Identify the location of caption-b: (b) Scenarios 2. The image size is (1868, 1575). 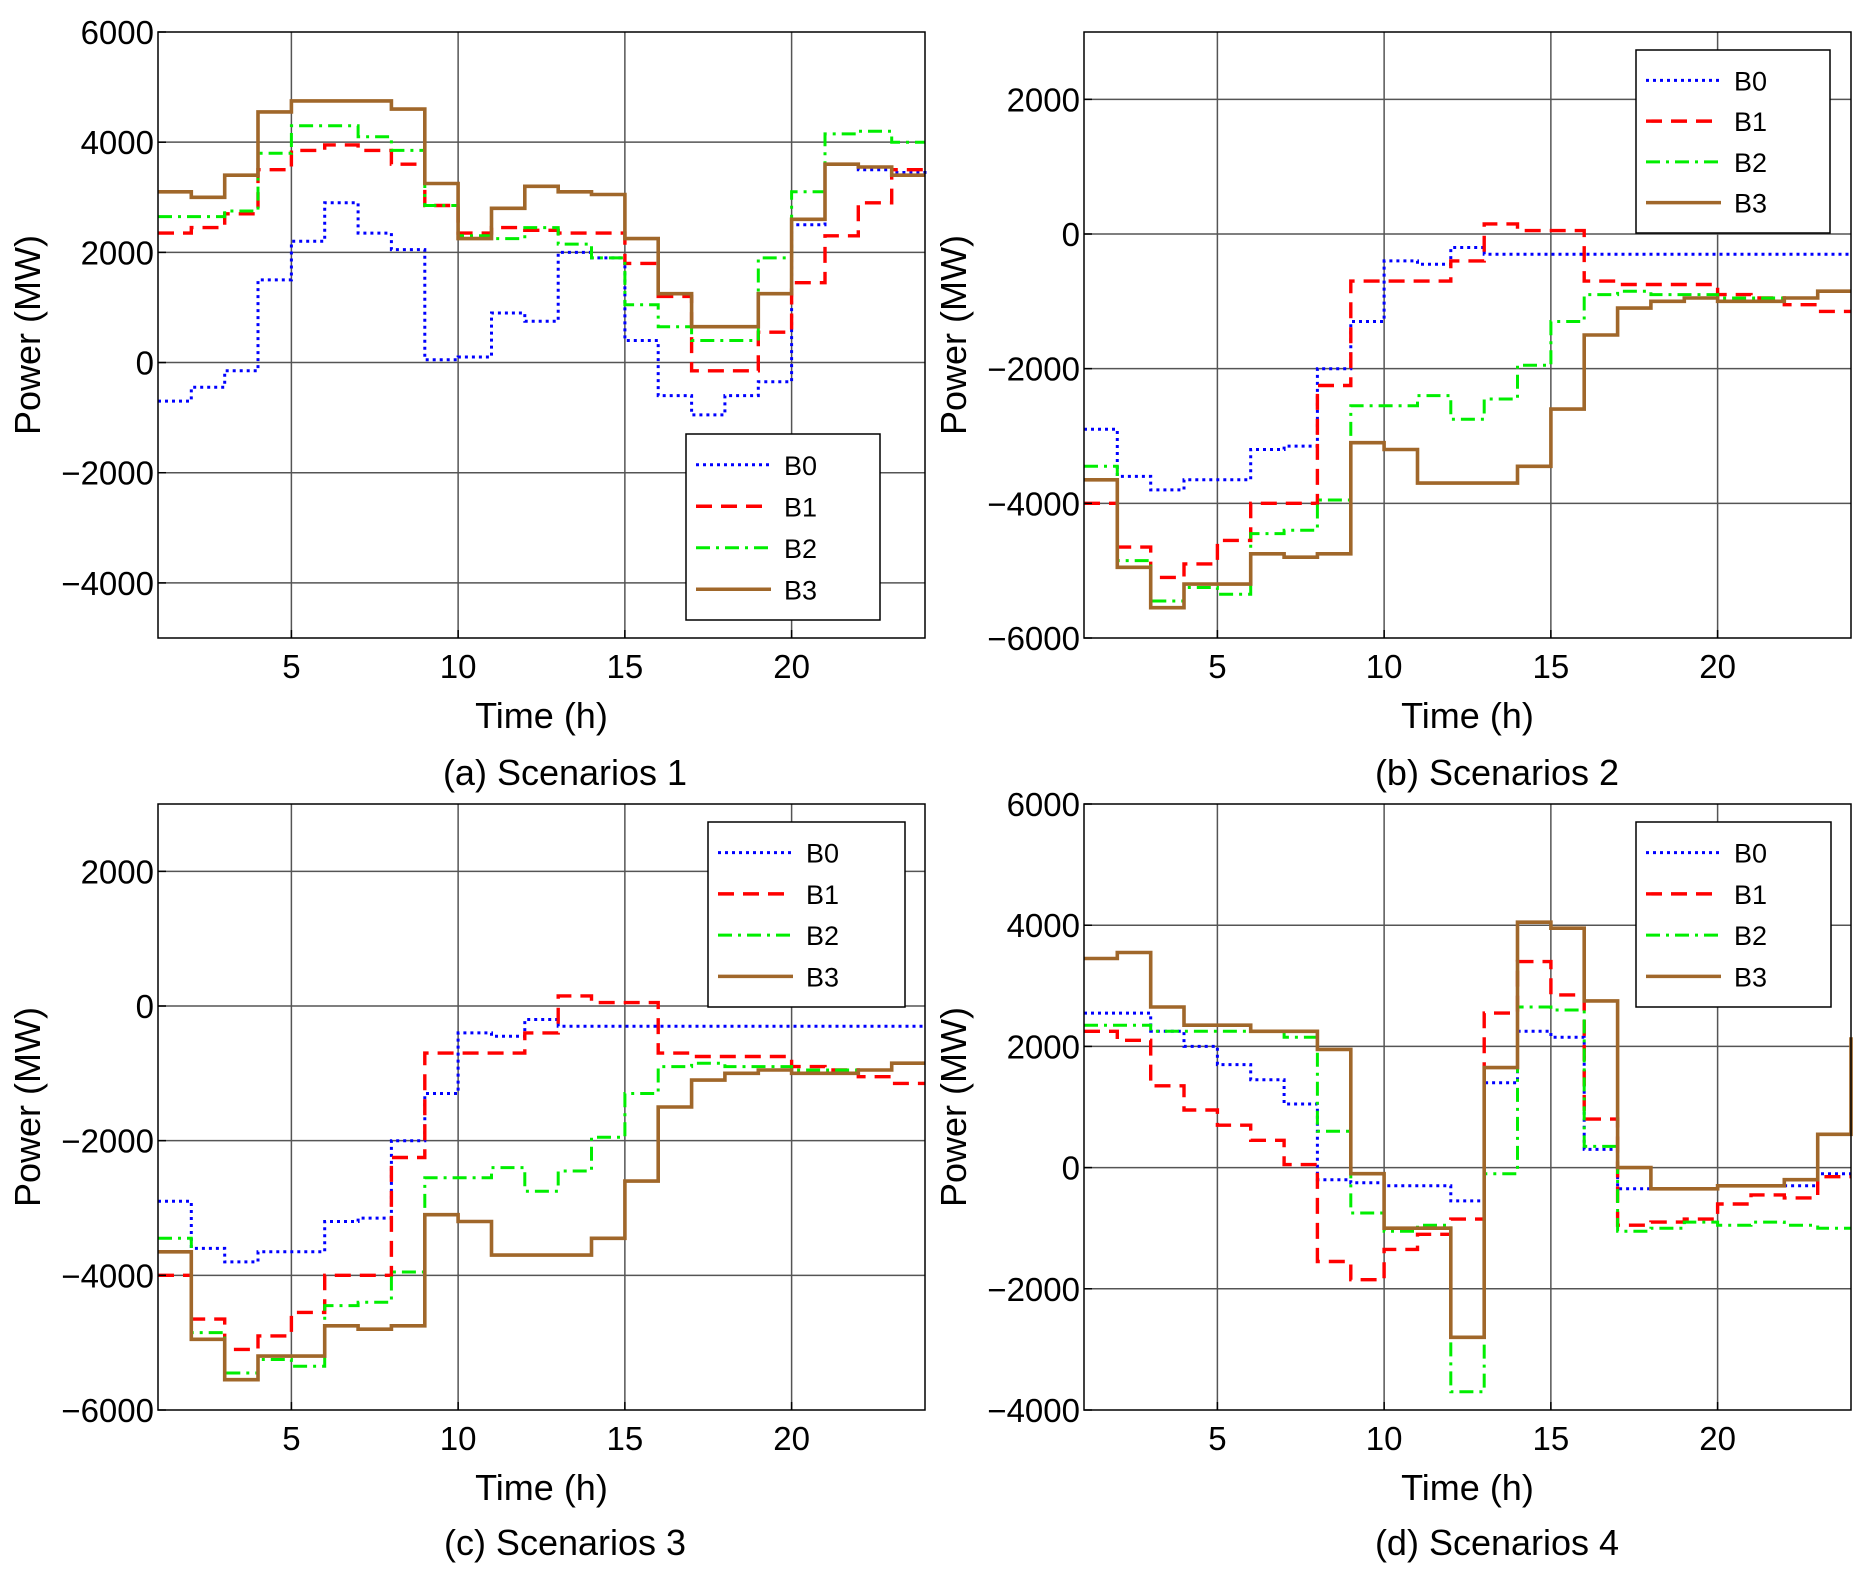
(1497, 772).